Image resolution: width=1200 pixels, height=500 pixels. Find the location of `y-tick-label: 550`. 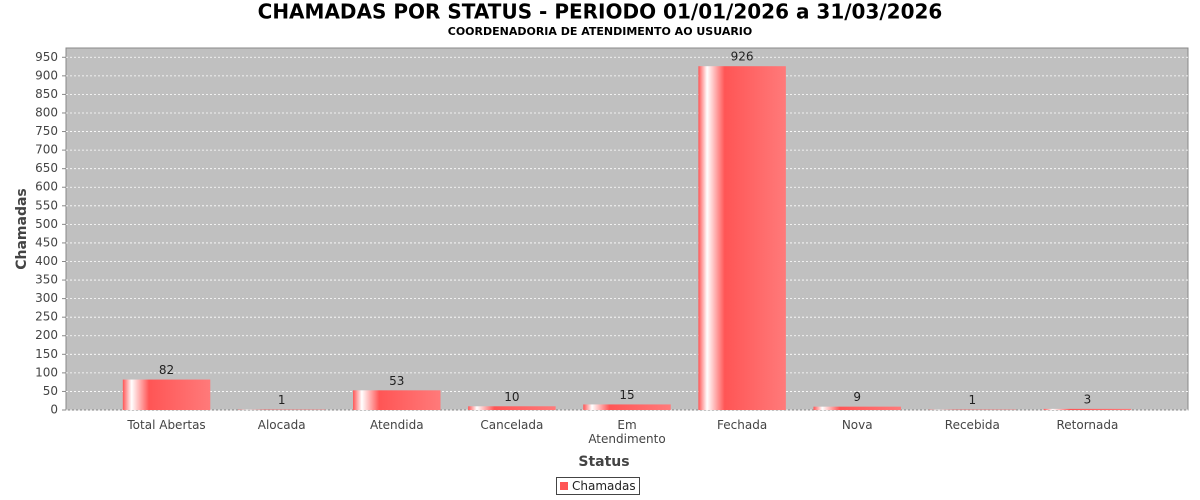

y-tick-label: 550 is located at coordinates (46, 205).